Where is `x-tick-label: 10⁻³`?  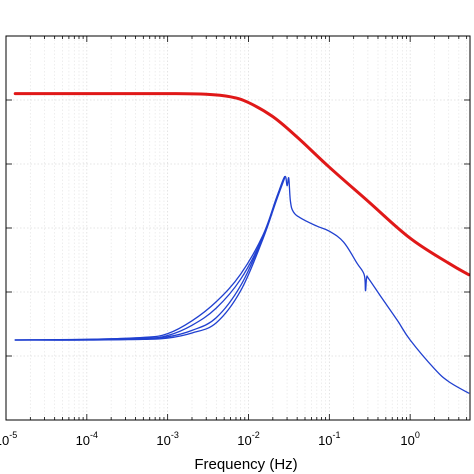
x-tick-label: 10⁻³ is located at coordinates (167, 439).